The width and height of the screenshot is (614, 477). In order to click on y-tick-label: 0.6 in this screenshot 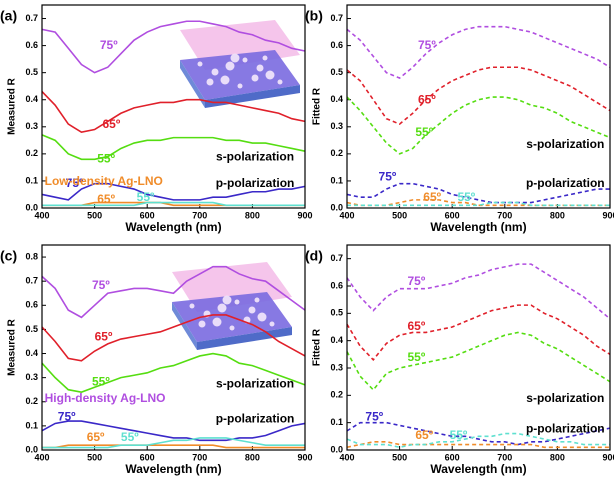, I will do `click(336, 285)`.